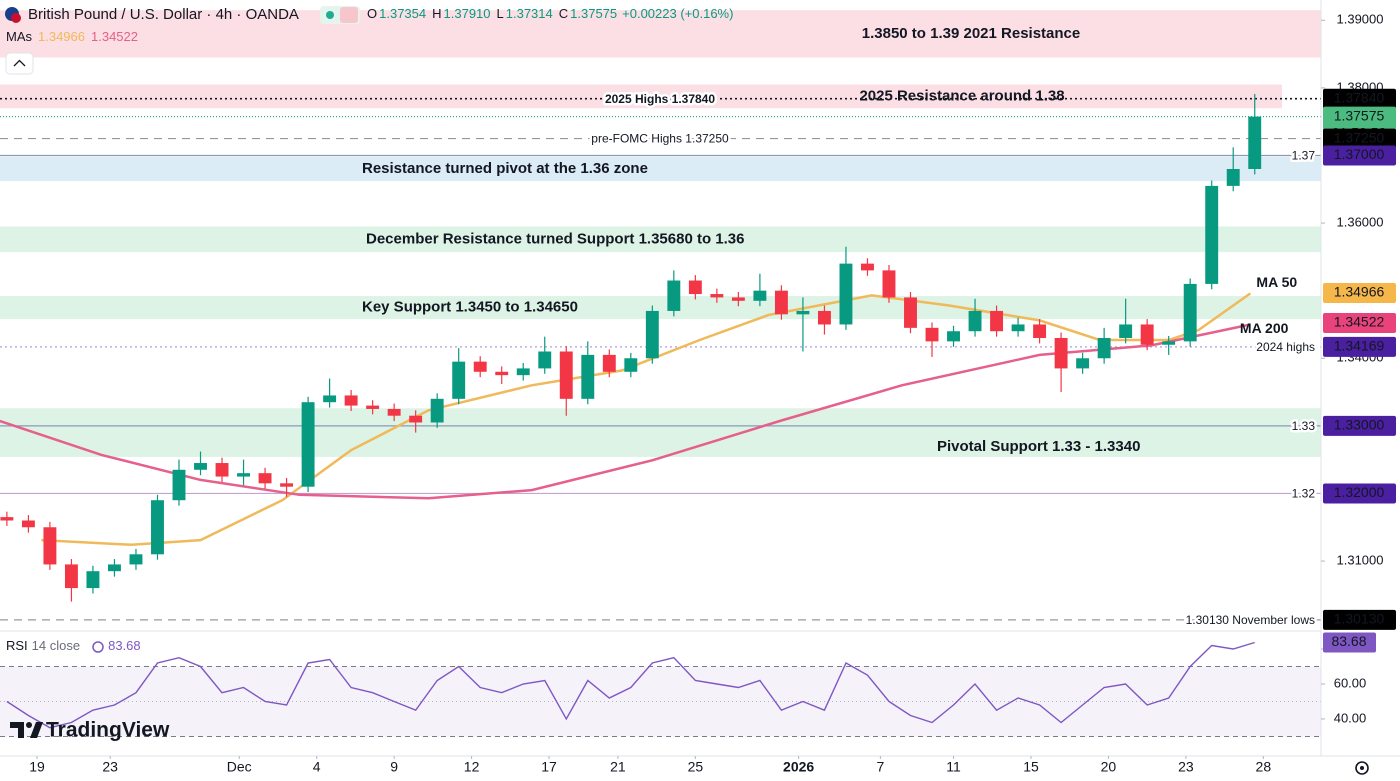 The width and height of the screenshot is (1400, 781). What do you see at coordinates (98, 647) in the screenshot?
I see `refresh-icon` at bounding box center [98, 647].